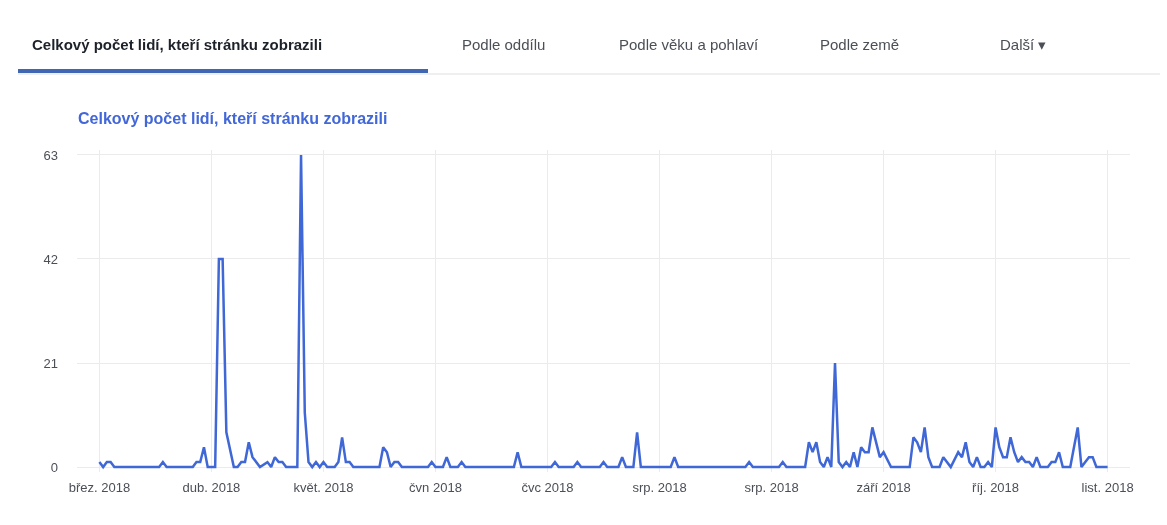 This screenshot has width=1167, height=525. I want to click on y-tick-label: 0, so click(54, 467).